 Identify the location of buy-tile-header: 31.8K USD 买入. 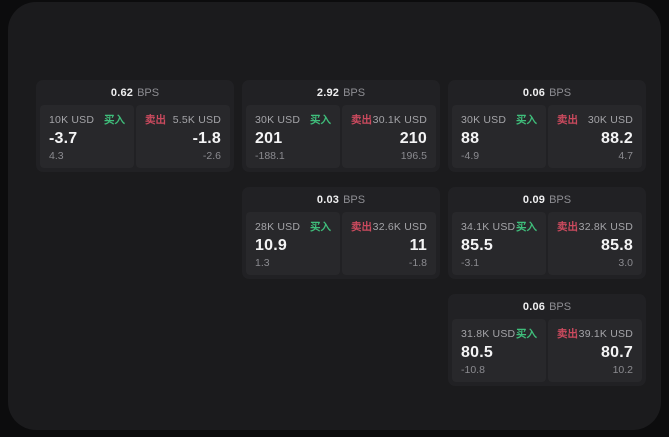
(499, 333).